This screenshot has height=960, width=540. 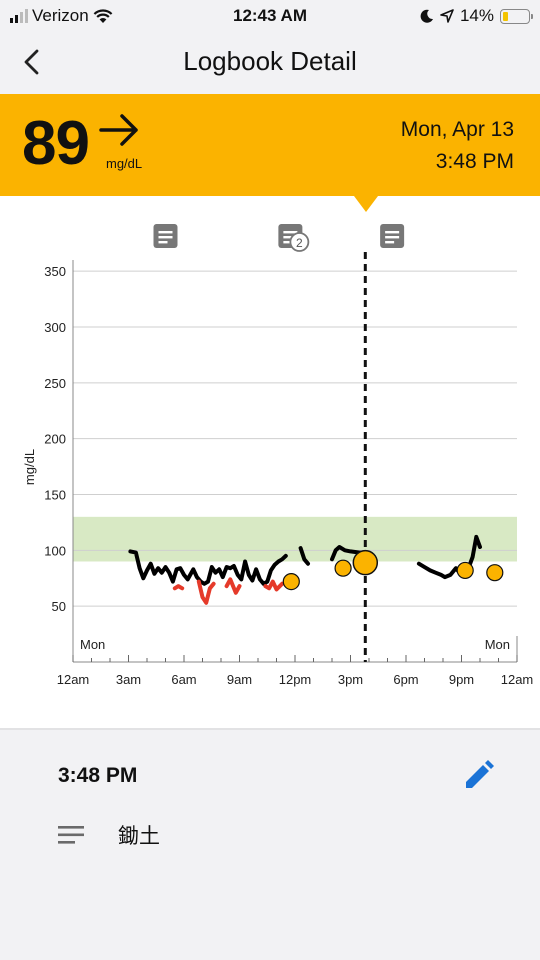 I want to click on x-tick-label: 9pm, so click(x=461, y=679).